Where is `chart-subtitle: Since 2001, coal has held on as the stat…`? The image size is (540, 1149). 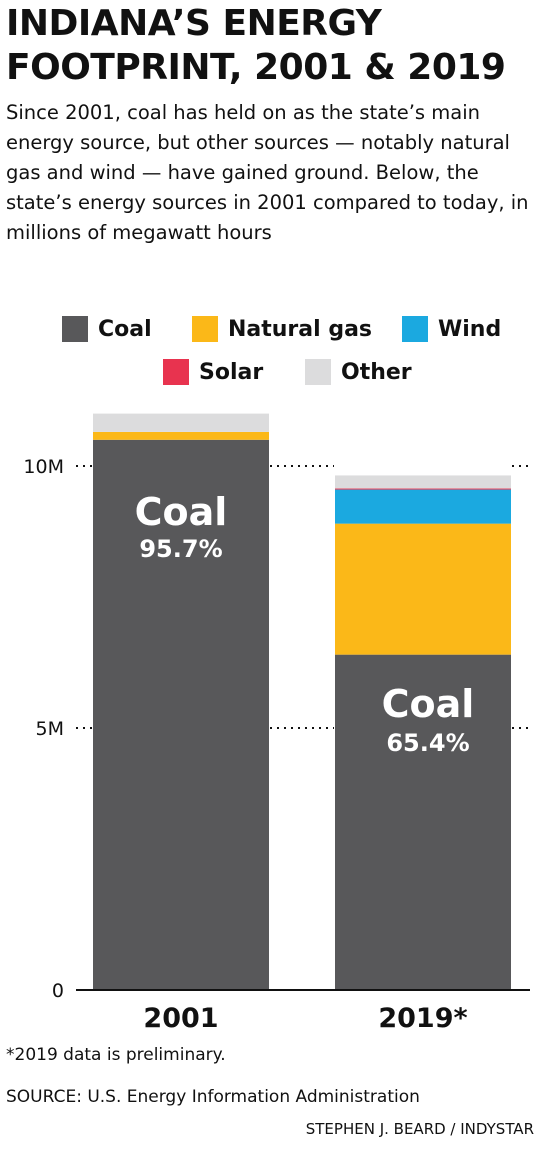 chart-subtitle: Since 2001, coal has held on as the stat… is located at coordinates (267, 172).